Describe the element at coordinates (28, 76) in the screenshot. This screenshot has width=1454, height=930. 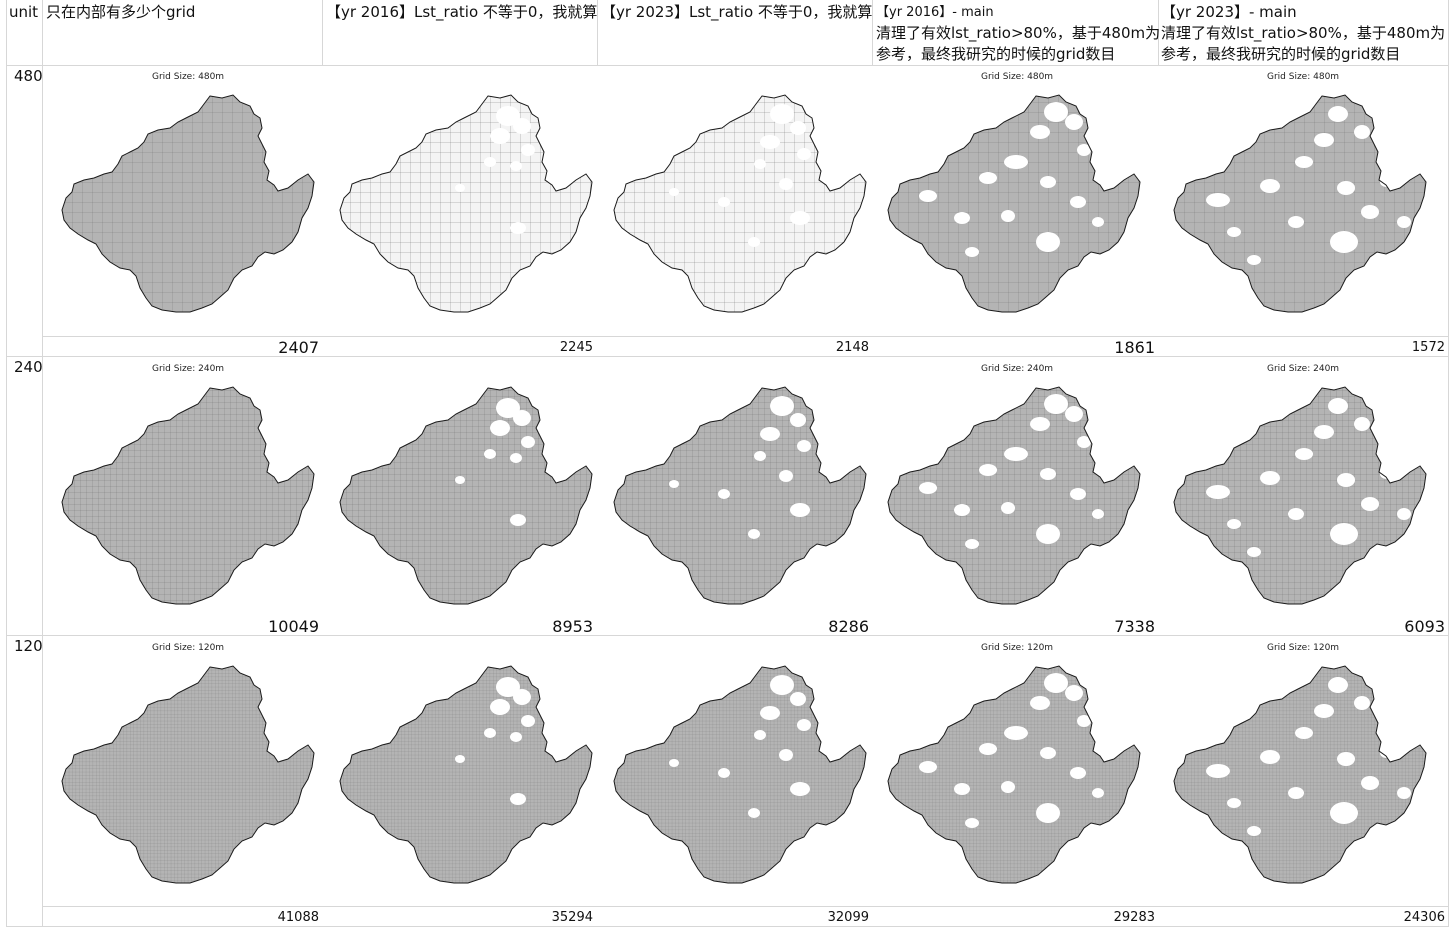
I see `row-label-480: 480` at that location.